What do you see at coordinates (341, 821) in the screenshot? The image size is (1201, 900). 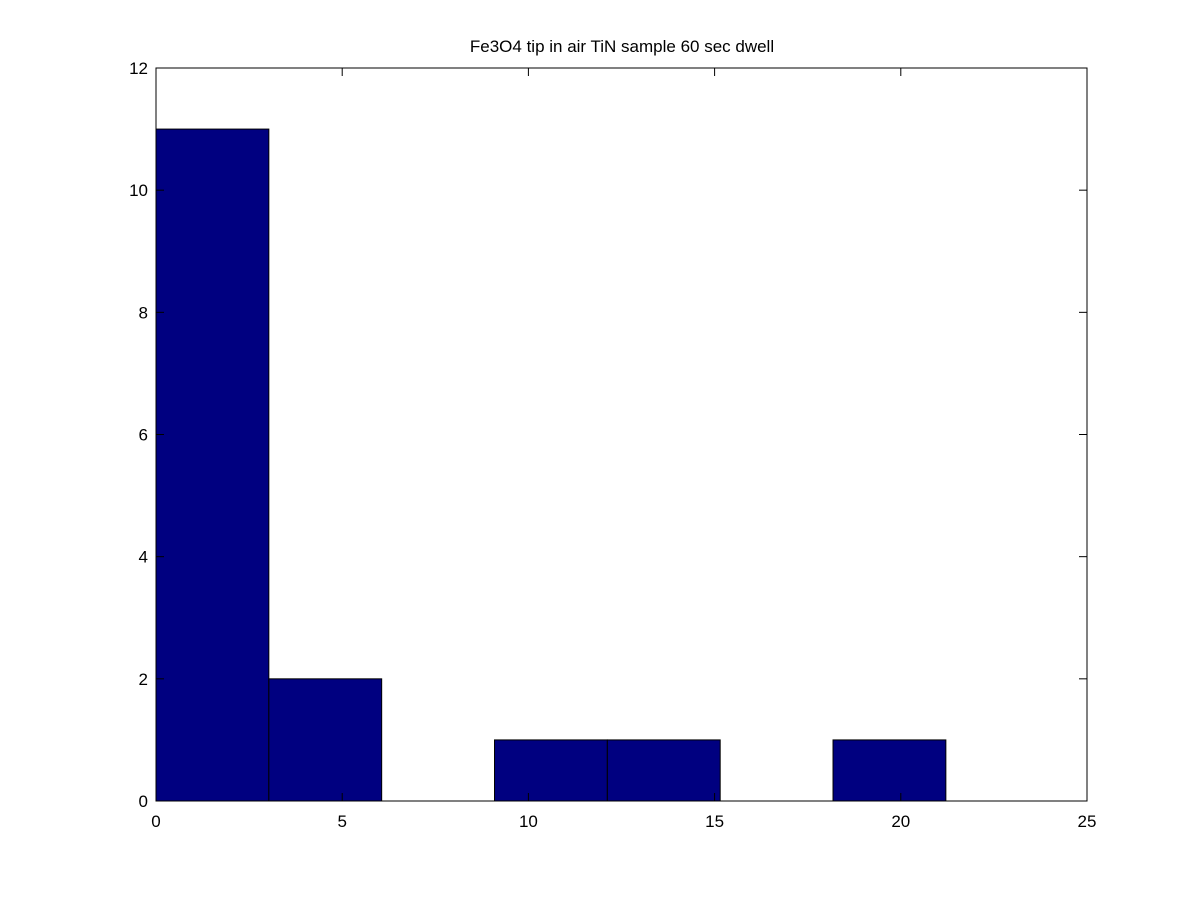 I see `x-tick-label: 5` at bounding box center [341, 821].